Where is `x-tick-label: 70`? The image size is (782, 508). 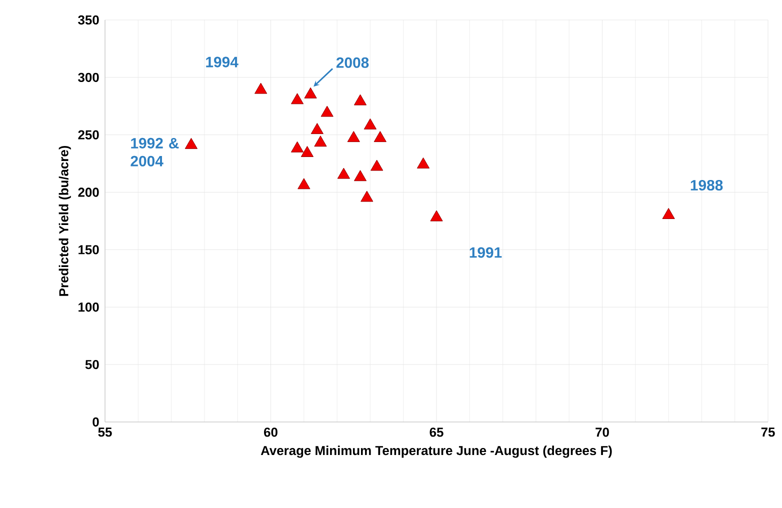 x-tick-label: 70 is located at coordinates (602, 432).